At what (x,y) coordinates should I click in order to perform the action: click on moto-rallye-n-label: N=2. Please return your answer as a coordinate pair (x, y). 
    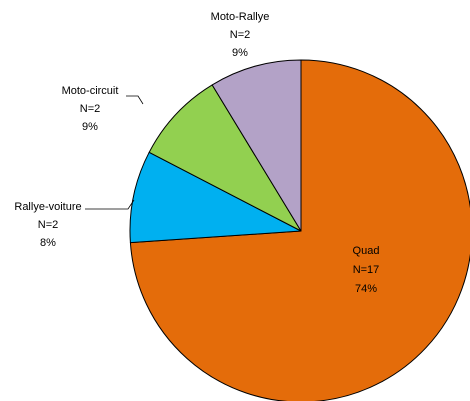
    Looking at the image, I should click on (240, 35).